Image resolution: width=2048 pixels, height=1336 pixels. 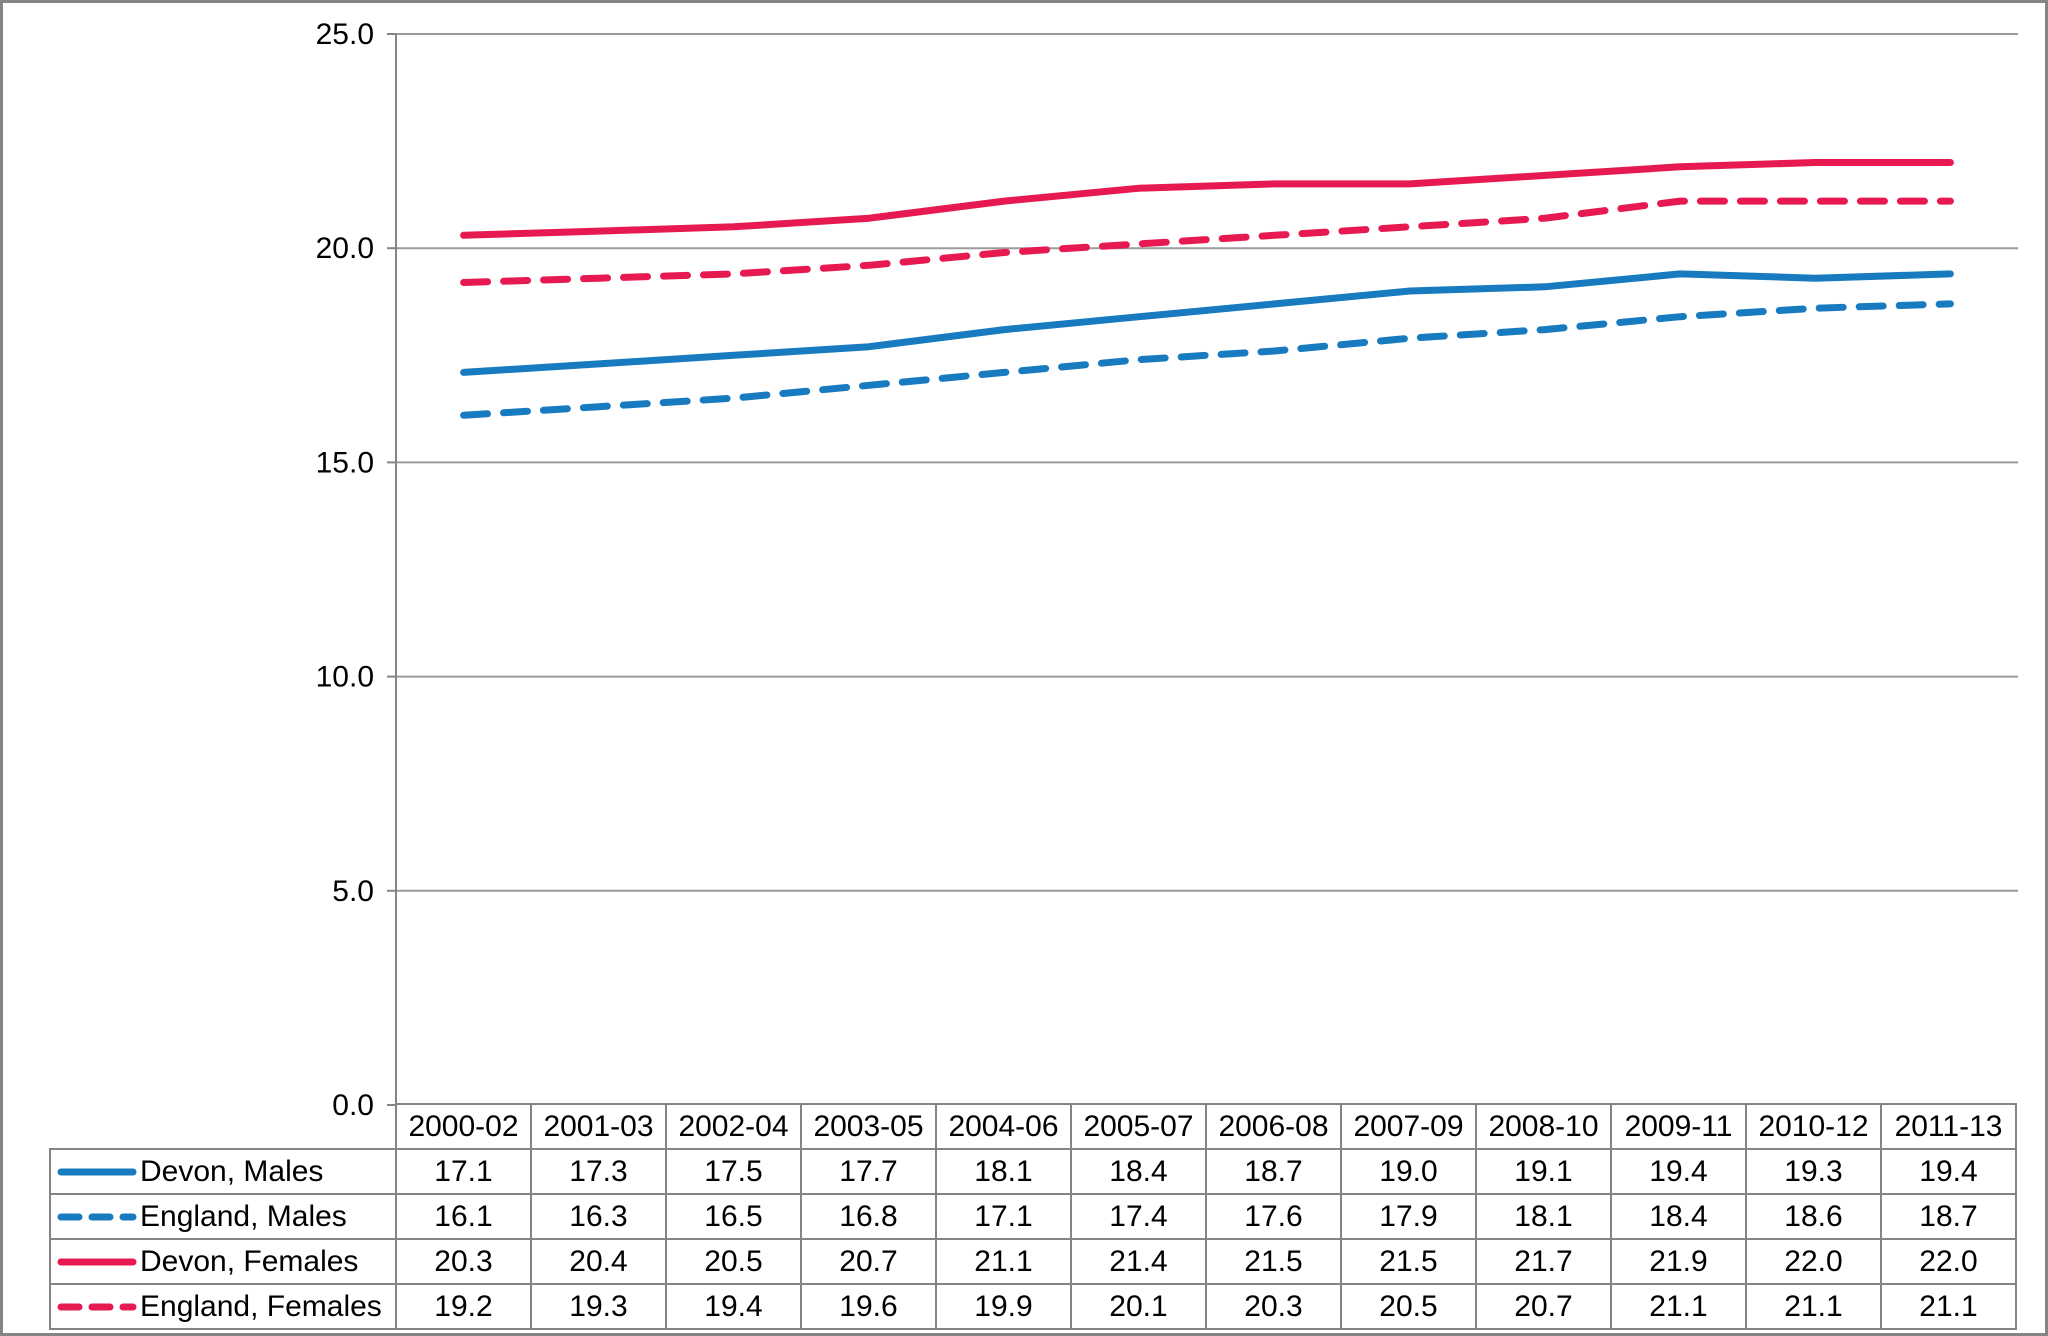 I want to click on value-cell: 19.2, so click(x=463, y=1306).